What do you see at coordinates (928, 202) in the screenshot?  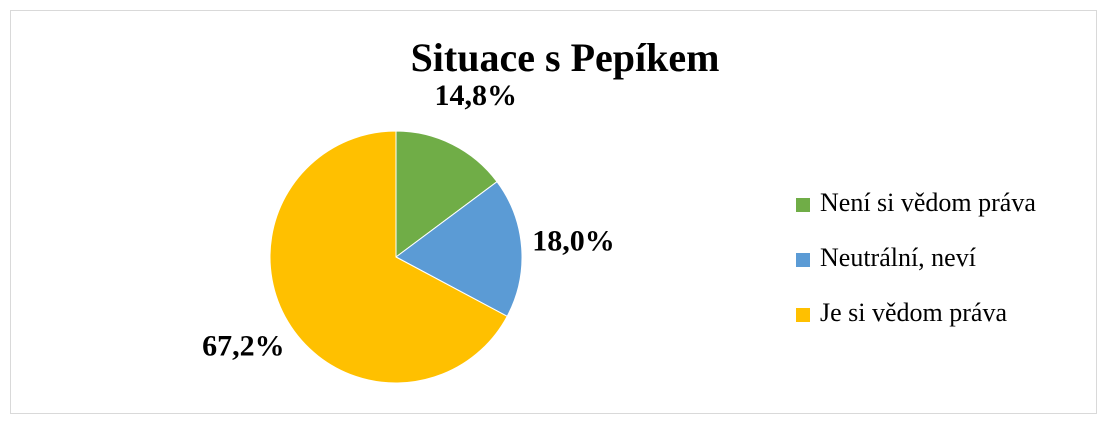 I see `legend-label: Není si vědom práva` at bounding box center [928, 202].